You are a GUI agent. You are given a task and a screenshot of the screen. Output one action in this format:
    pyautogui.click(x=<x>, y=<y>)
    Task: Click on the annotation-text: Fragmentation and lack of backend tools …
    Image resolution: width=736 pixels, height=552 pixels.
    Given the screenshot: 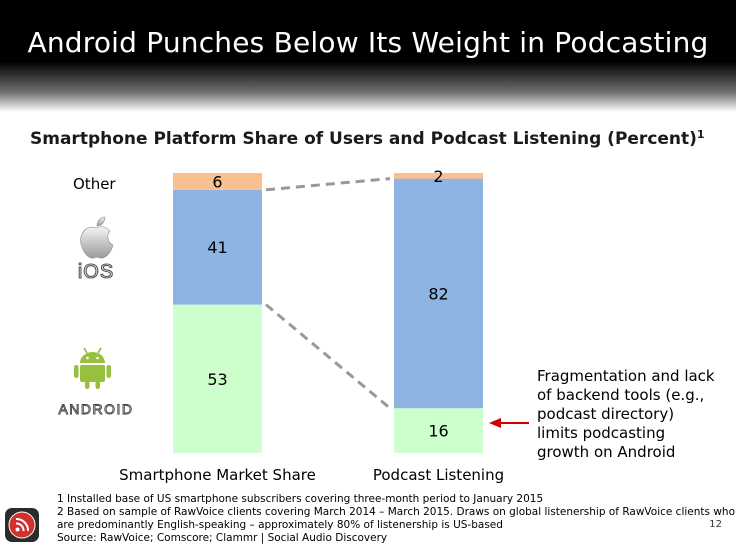 What is the action you would take?
    pyautogui.click(x=626, y=414)
    